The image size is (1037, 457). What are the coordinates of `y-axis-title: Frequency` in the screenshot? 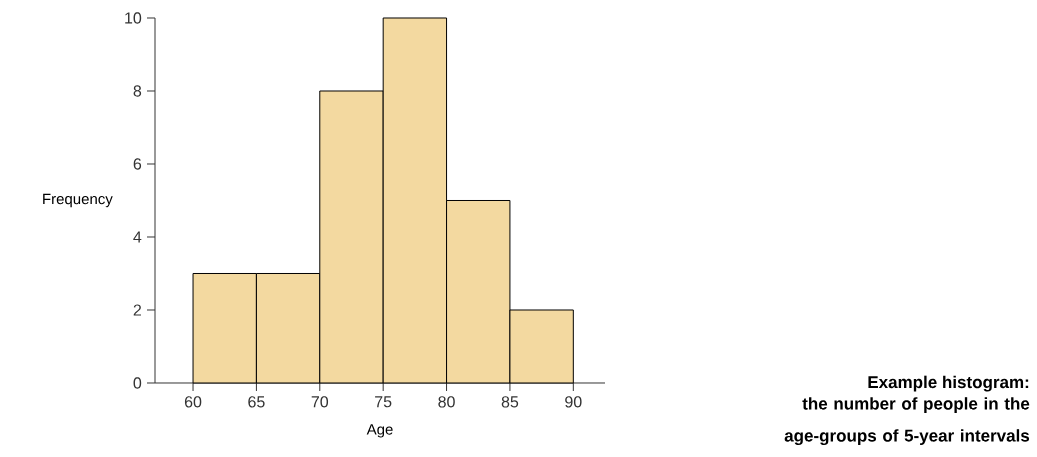 It's located at (78, 200).